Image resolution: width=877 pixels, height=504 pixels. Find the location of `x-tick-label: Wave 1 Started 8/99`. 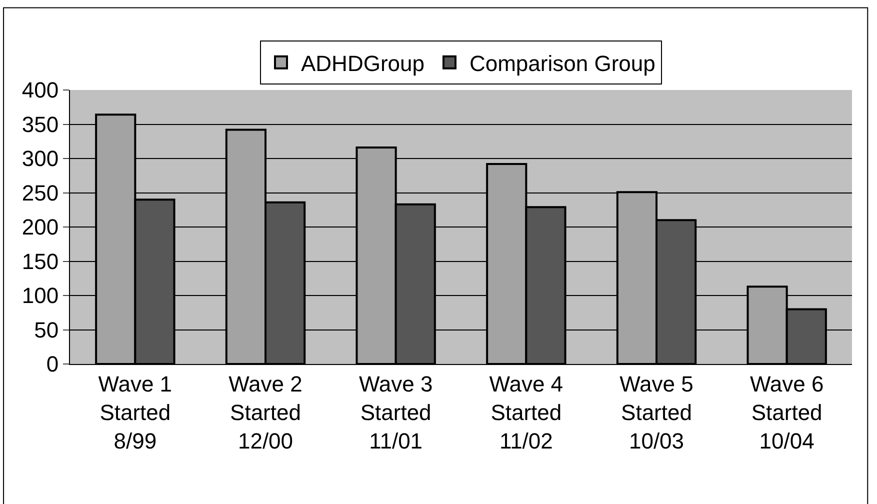

x-tick-label: Wave 1 Started 8/99 is located at coordinates (135, 412).